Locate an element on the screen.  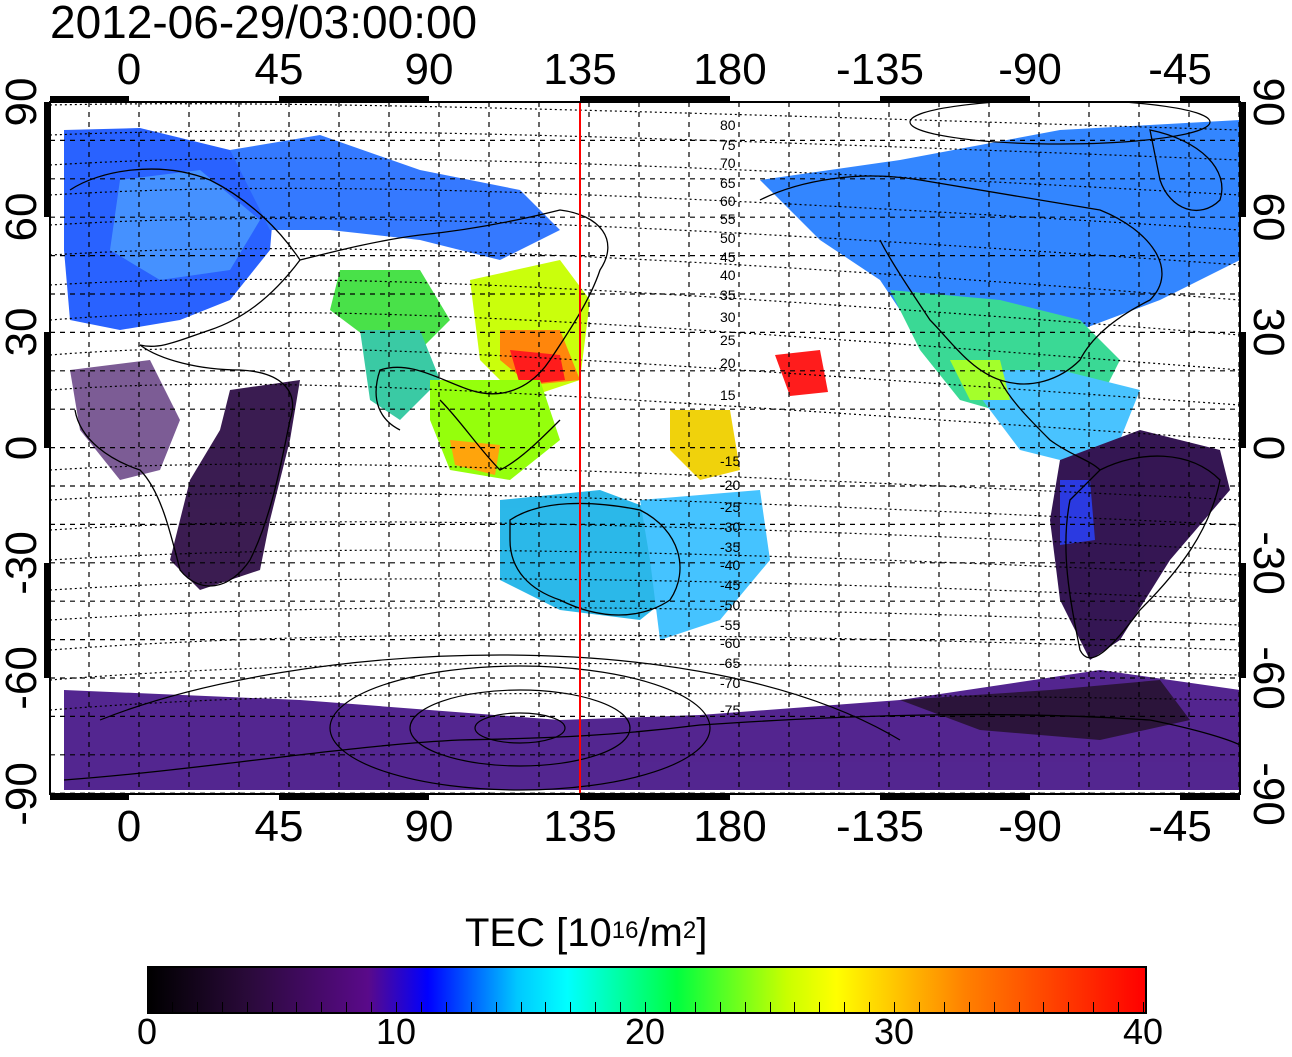
coast-central-america is located at coordinates (1050, 425).